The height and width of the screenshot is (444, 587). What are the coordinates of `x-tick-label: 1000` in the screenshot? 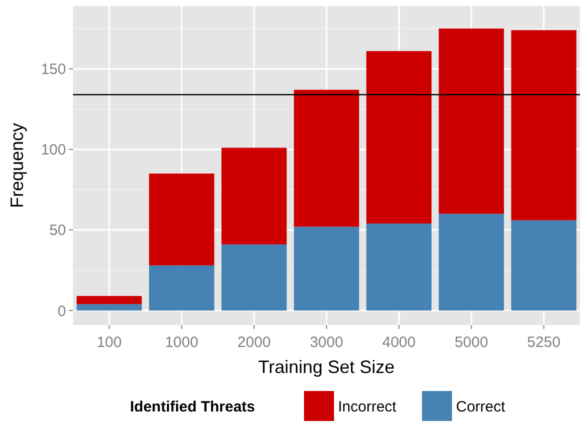 It's located at (181, 342).